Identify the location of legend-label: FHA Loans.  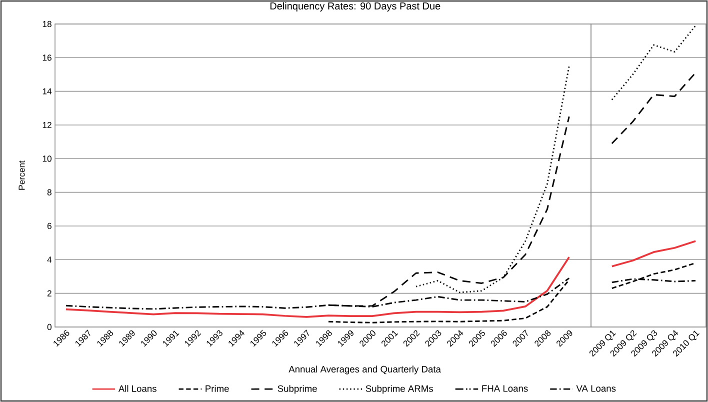
(505, 388).